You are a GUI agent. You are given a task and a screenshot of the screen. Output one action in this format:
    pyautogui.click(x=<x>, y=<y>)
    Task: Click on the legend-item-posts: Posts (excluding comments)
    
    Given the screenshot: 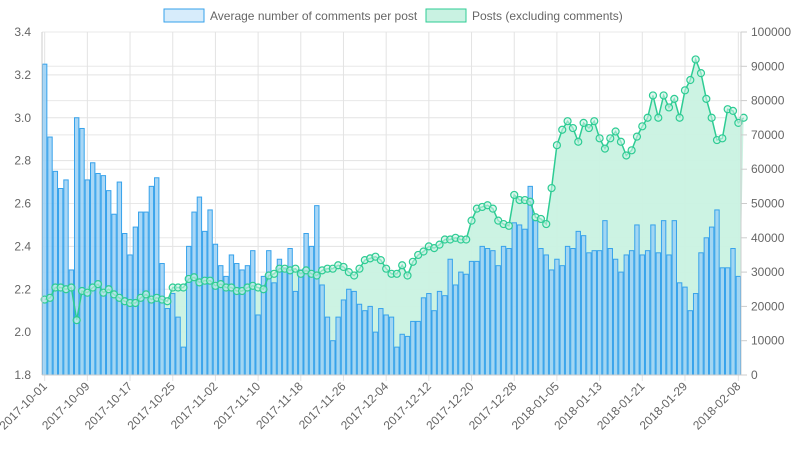 What is the action you would take?
    pyautogui.click(x=524, y=15)
    